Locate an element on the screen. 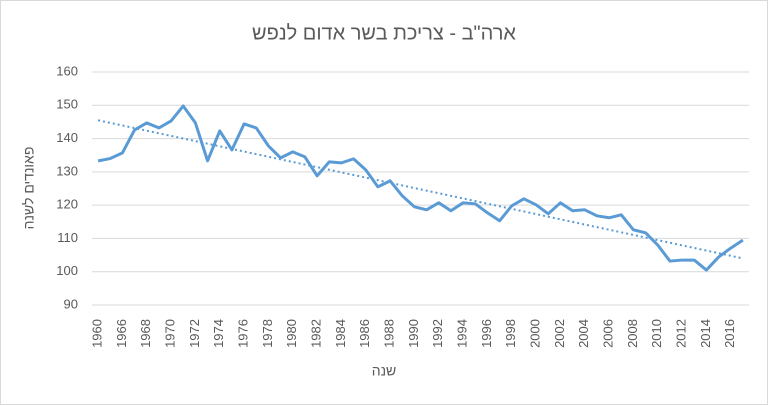 This screenshot has width=768, height=405. y-tick-label: 90 is located at coordinates (71, 303).